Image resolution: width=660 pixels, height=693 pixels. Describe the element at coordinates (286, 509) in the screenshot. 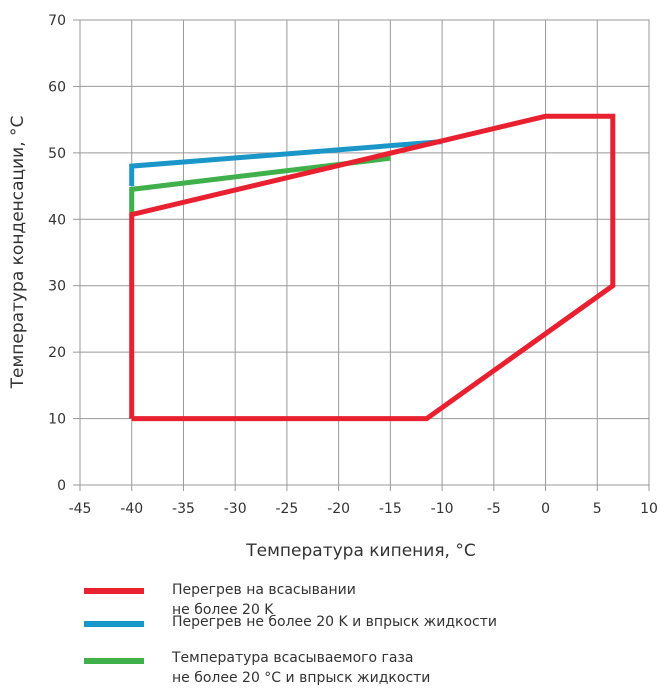

I see `x-tick-label: -25` at that location.